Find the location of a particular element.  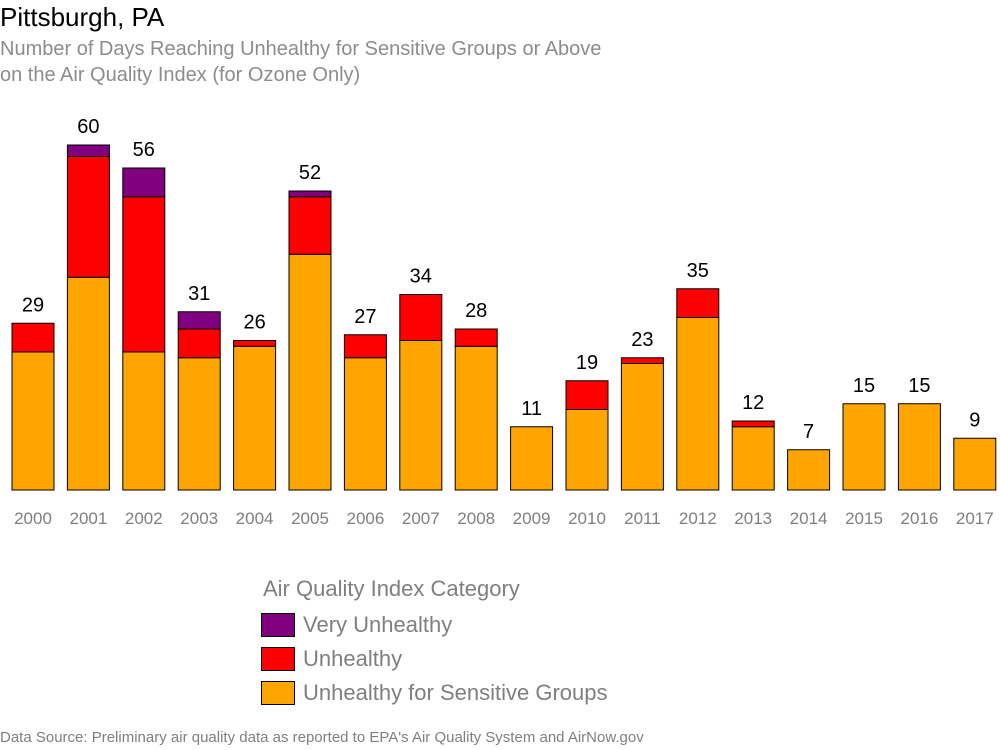

total-label-2005: 52 is located at coordinates (310, 173).